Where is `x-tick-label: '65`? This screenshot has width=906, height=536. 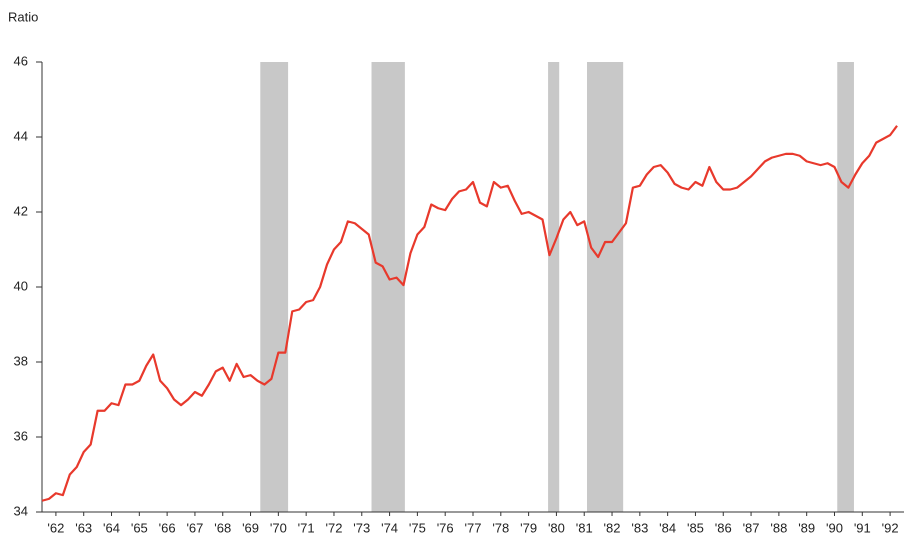
x-tick-label: '65 is located at coordinates (139, 527).